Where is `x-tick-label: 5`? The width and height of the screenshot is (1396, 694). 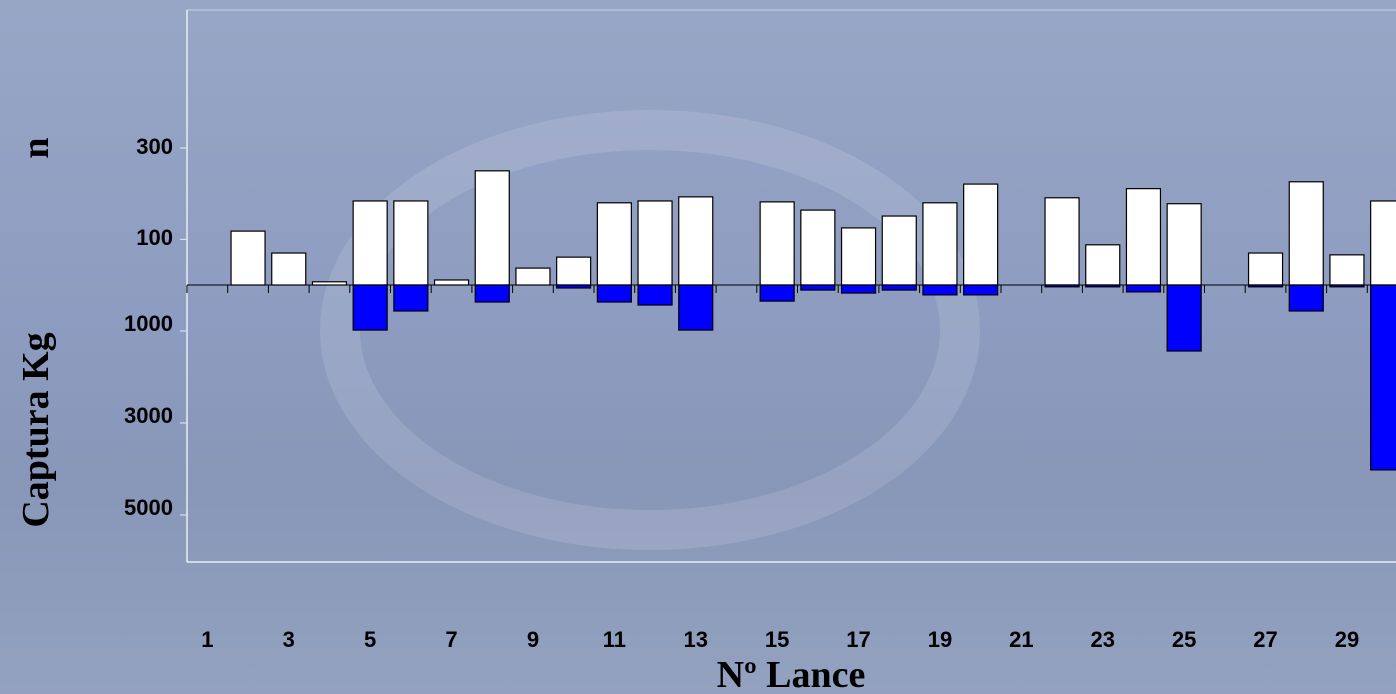
x-tick-label: 5 is located at coordinates (370, 639).